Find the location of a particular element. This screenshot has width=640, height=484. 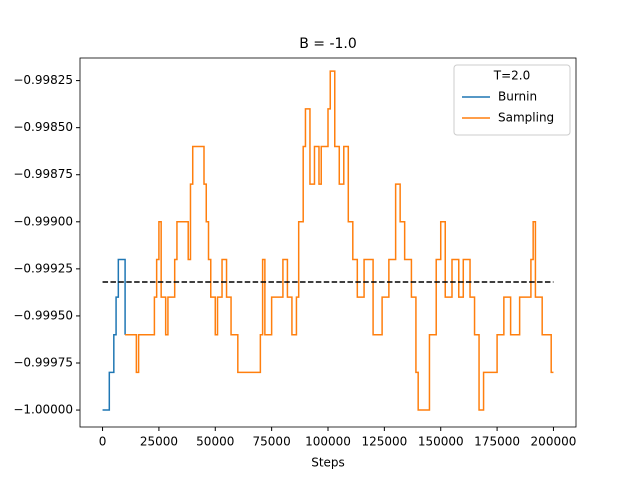

x-tick-label: 100000 is located at coordinates (328, 442).